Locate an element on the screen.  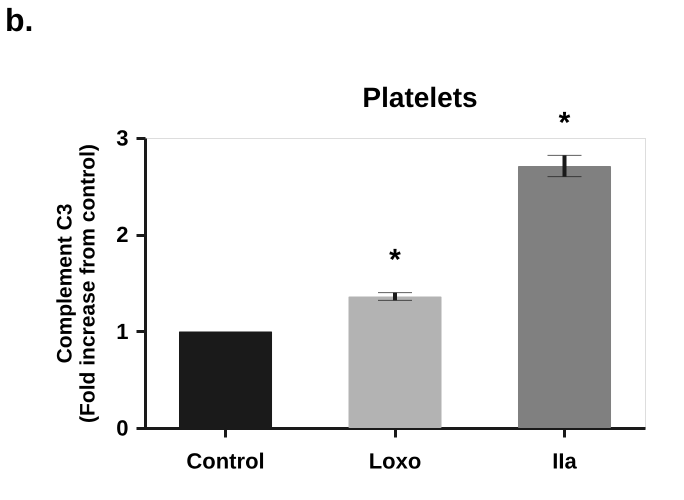
y-tick-label: 0 is located at coordinates (122, 428).